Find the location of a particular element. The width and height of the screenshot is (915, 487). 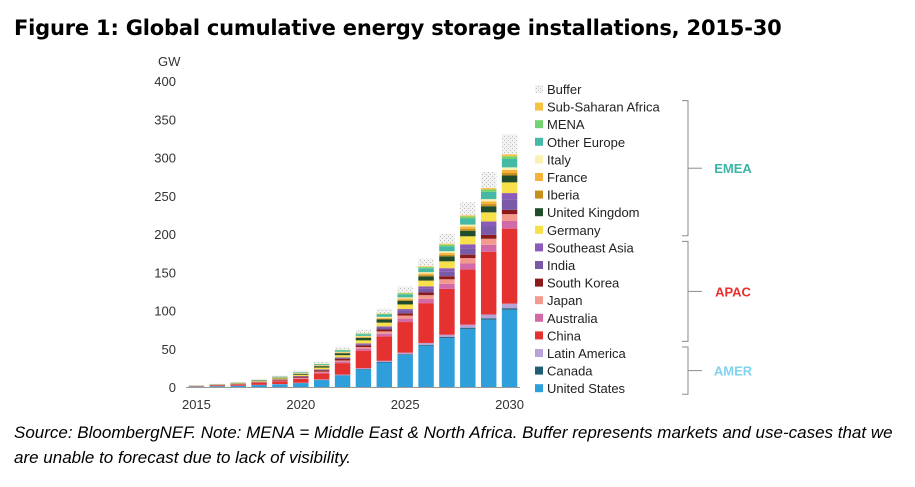

legend-label: Australia is located at coordinates (572, 318).